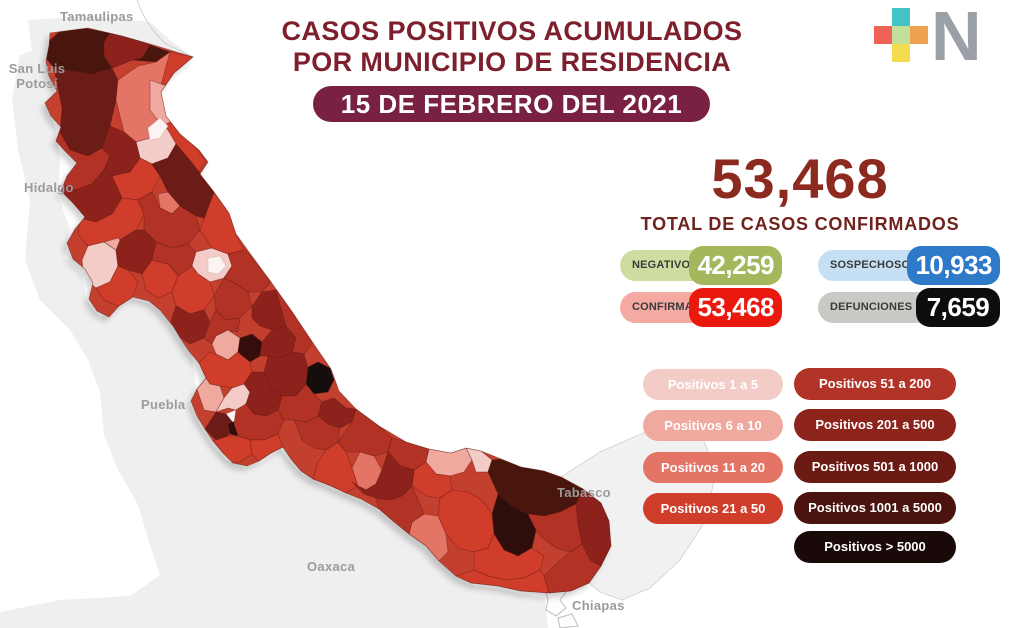  What do you see at coordinates (37, 83) in the screenshot?
I see `state-label-san-luis-line2: Potosí` at bounding box center [37, 83].